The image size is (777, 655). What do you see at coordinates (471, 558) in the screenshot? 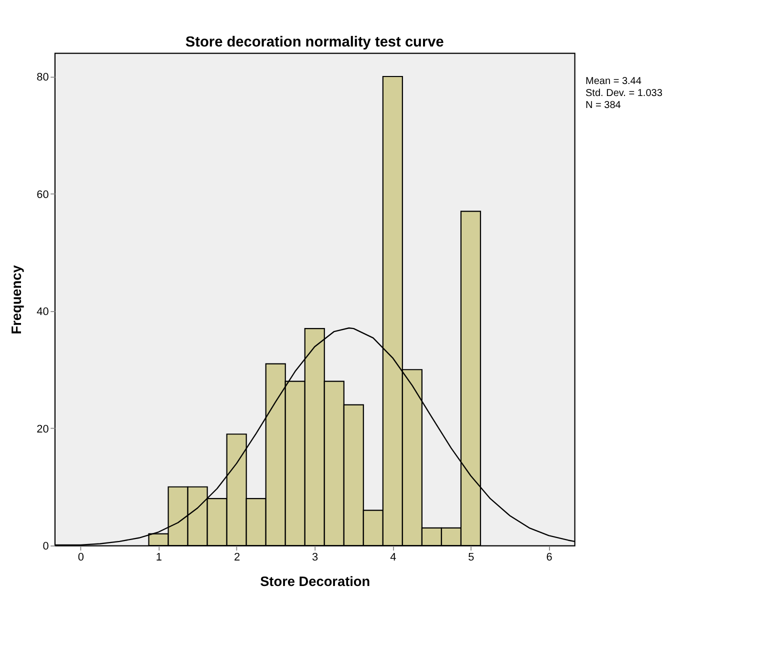
I see `x-tick-label: 5` at bounding box center [471, 558].